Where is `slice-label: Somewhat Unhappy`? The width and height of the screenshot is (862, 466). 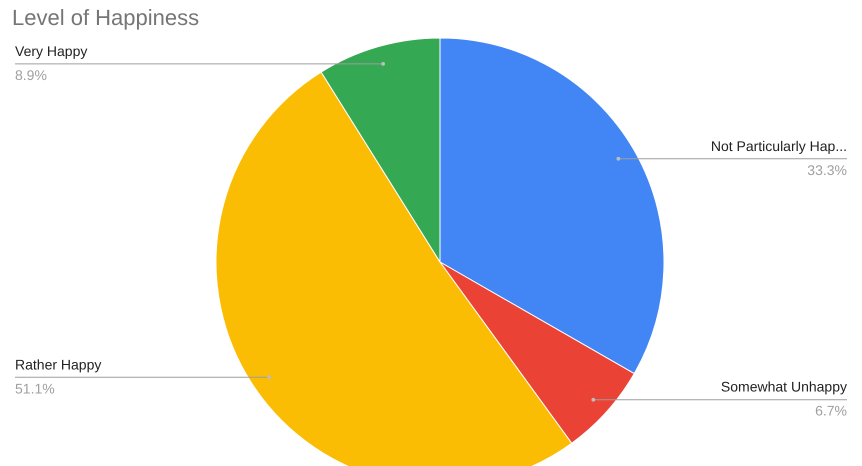
slice-label: Somewhat Unhappy is located at coordinates (783, 386).